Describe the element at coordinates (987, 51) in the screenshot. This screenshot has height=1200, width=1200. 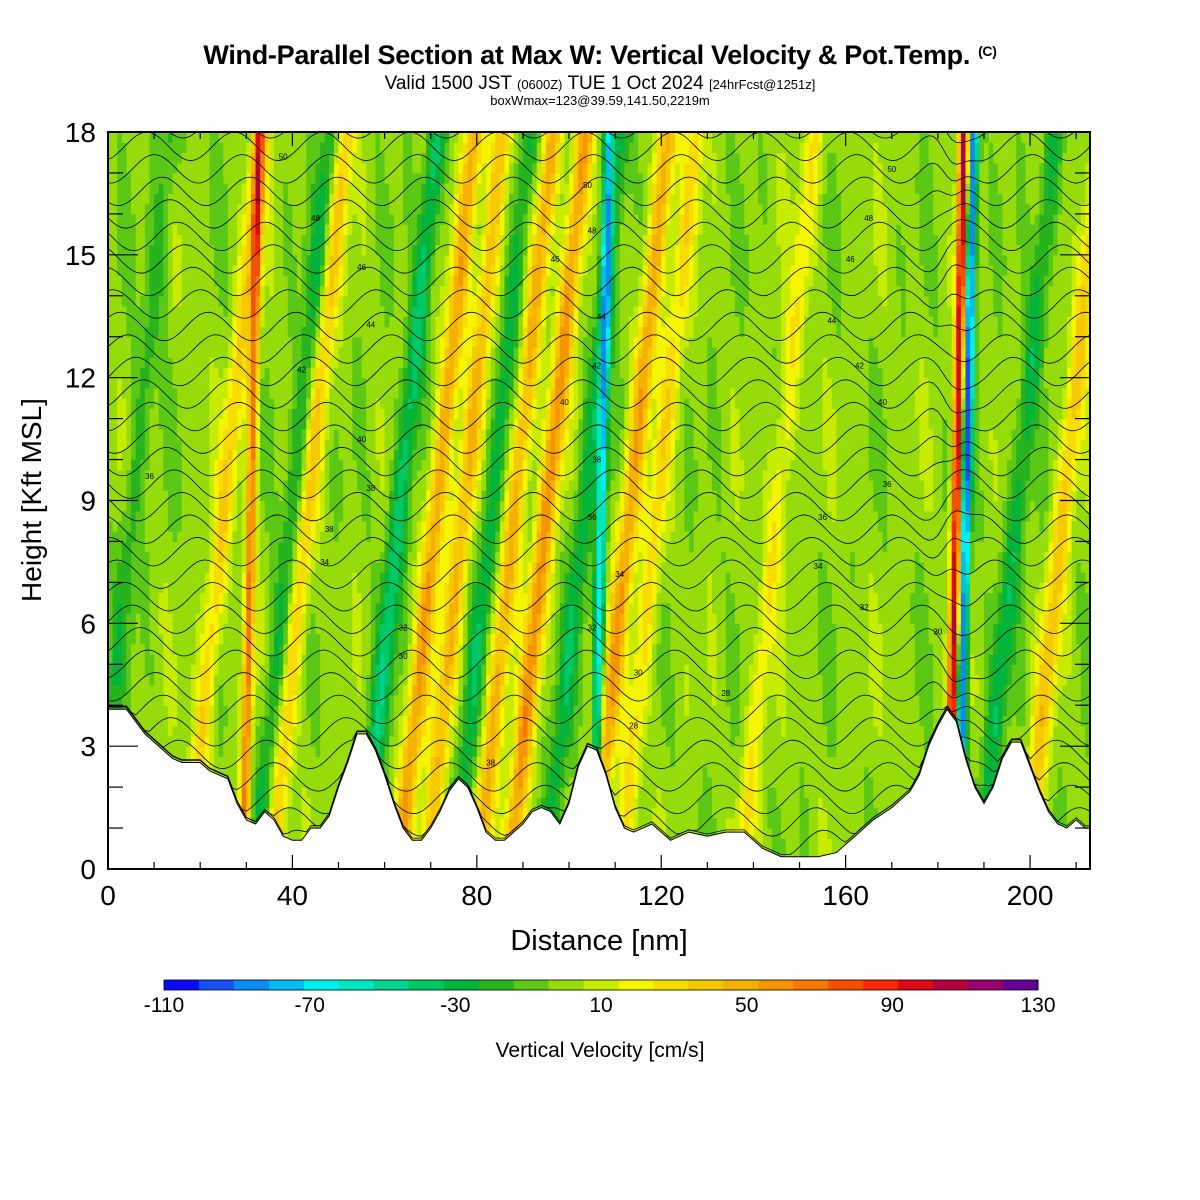
I see `copyright-mark: (C)` at that location.